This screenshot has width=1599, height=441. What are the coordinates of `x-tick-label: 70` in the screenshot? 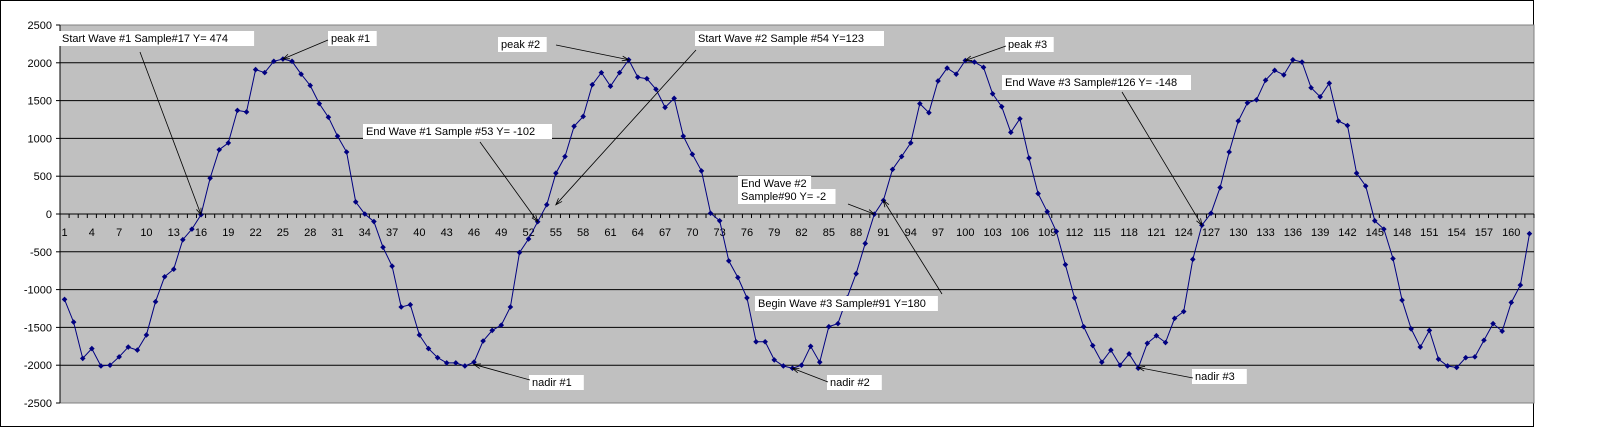 It's located at (692, 233).